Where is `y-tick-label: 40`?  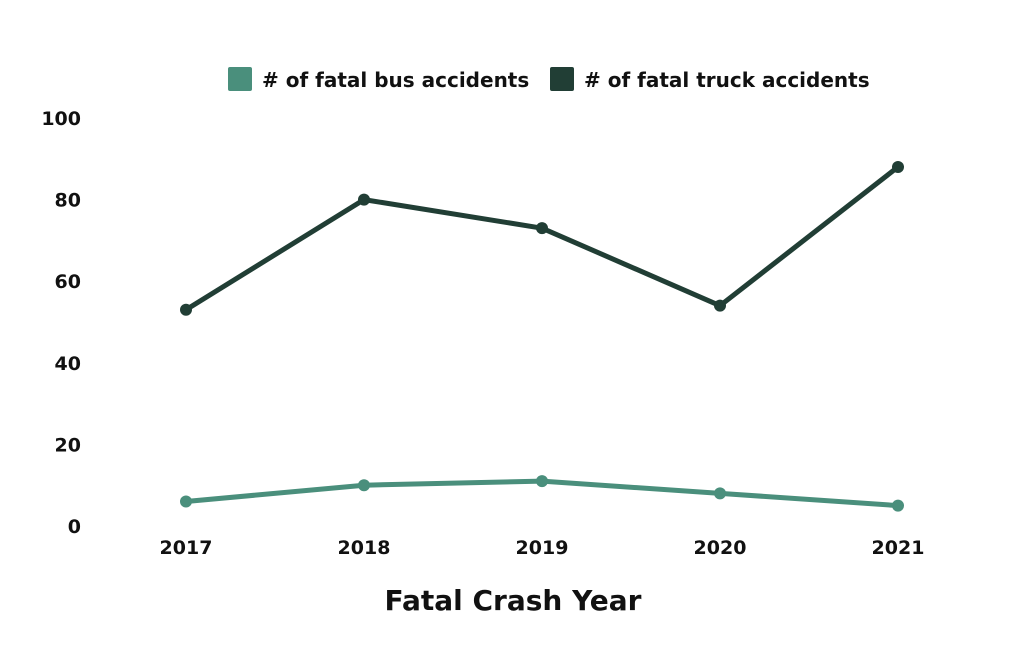
y-tick-label: 40 is located at coordinates (68, 364).